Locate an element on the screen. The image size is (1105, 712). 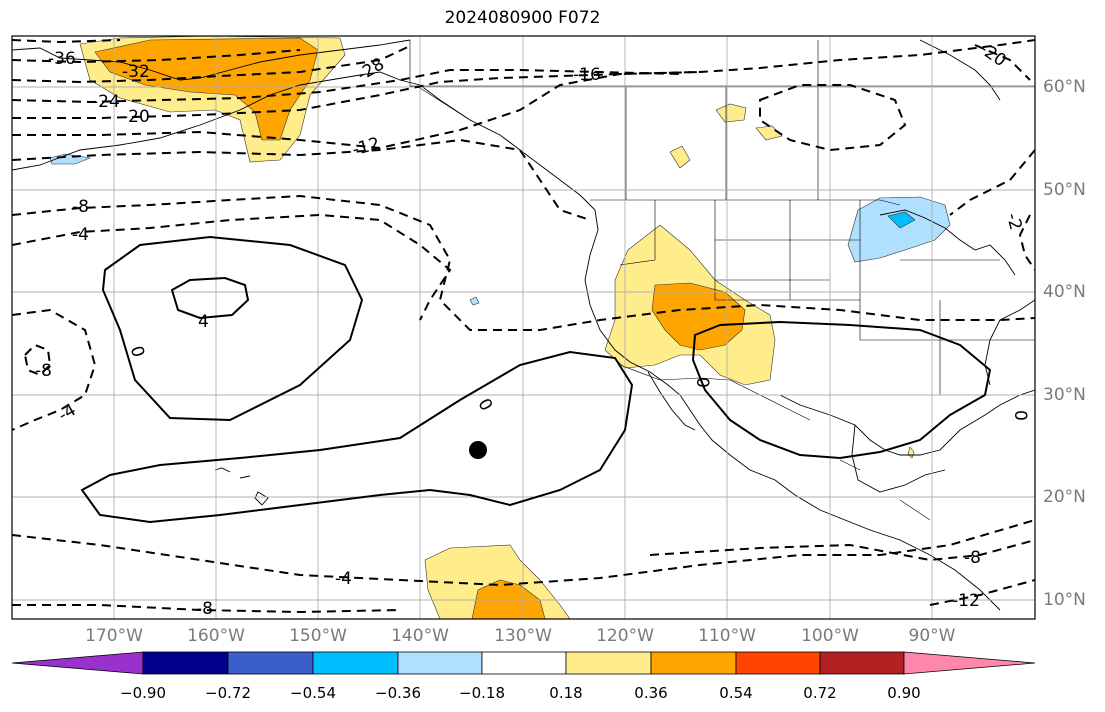
coast-hudson is located at coordinates (960, 70).